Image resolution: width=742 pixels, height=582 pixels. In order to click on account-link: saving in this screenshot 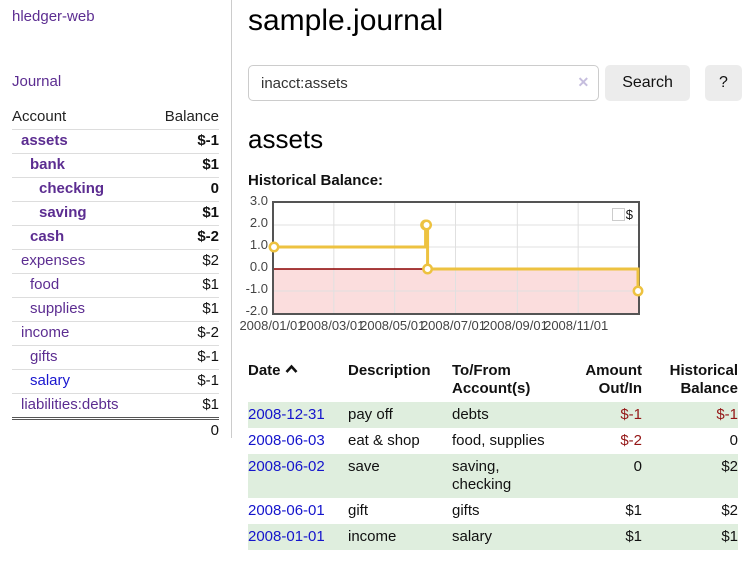, I will do `click(63, 212)`.